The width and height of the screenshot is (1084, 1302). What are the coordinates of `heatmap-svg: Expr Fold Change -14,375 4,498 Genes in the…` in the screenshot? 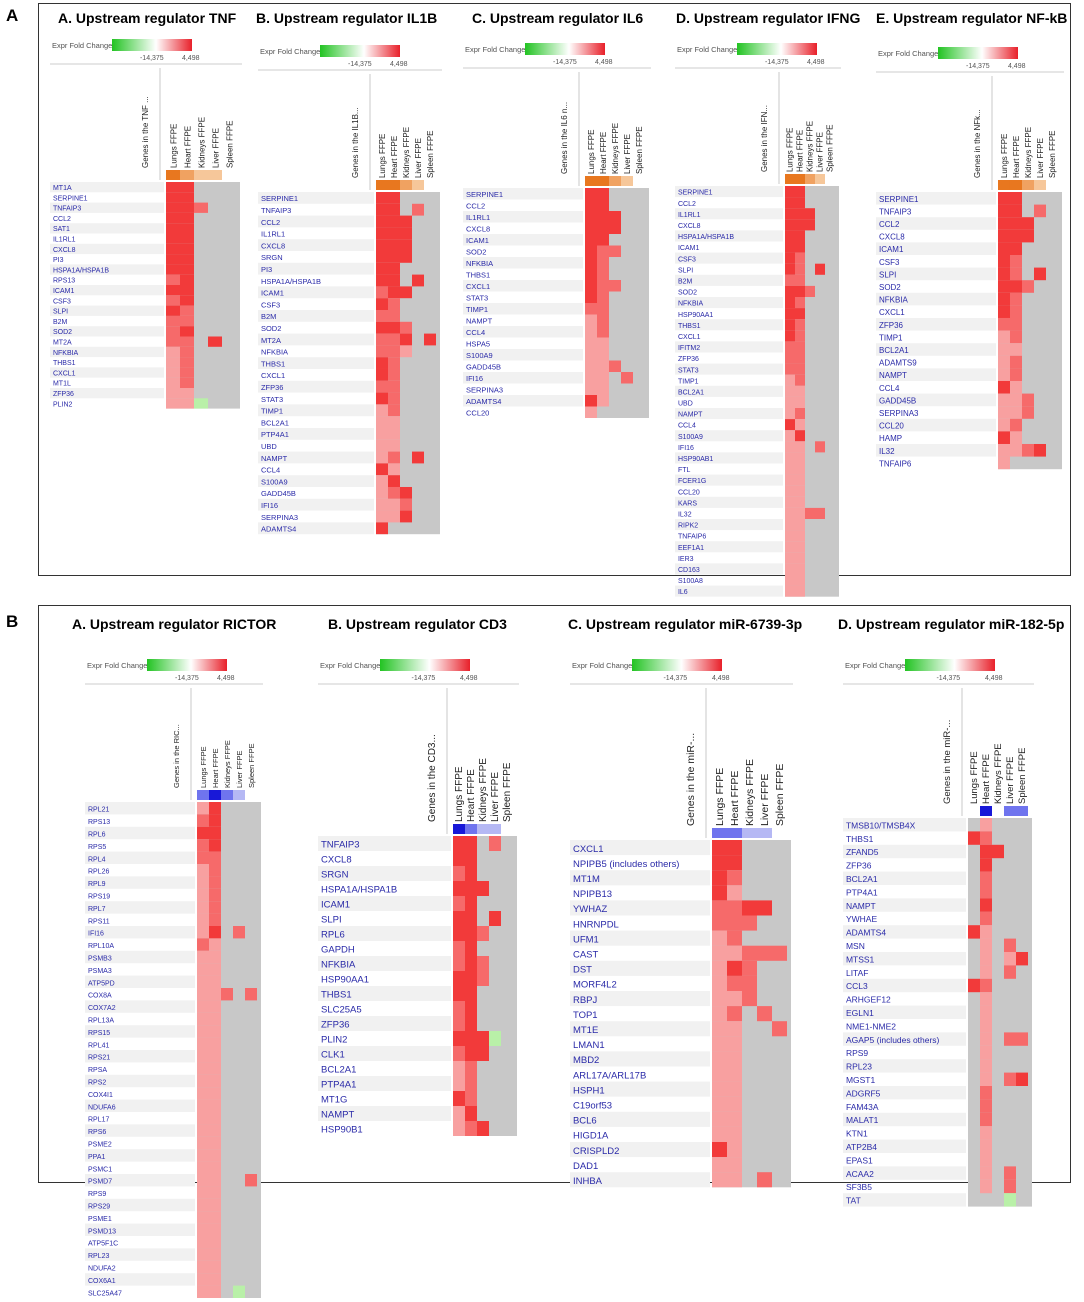 It's located at (146, 223).